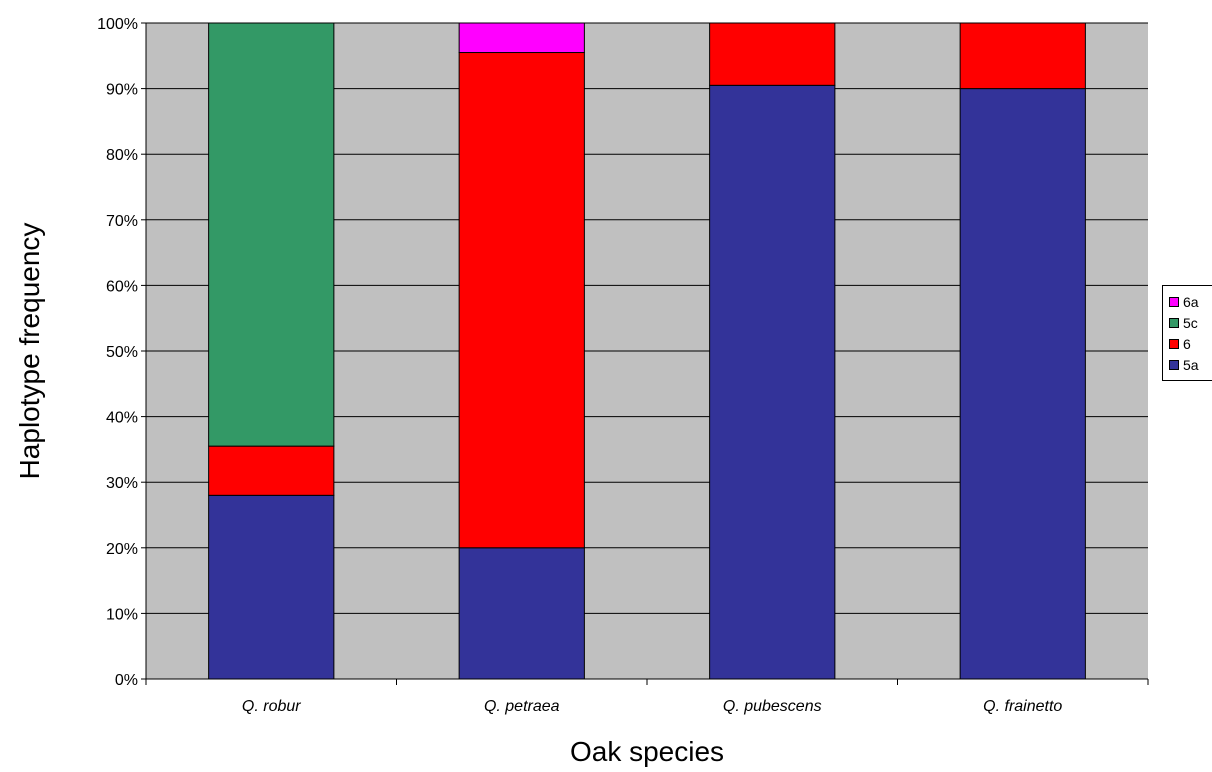 This screenshot has width=1212, height=772. I want to click on y-tick-label: 30%, so click(122, 483).